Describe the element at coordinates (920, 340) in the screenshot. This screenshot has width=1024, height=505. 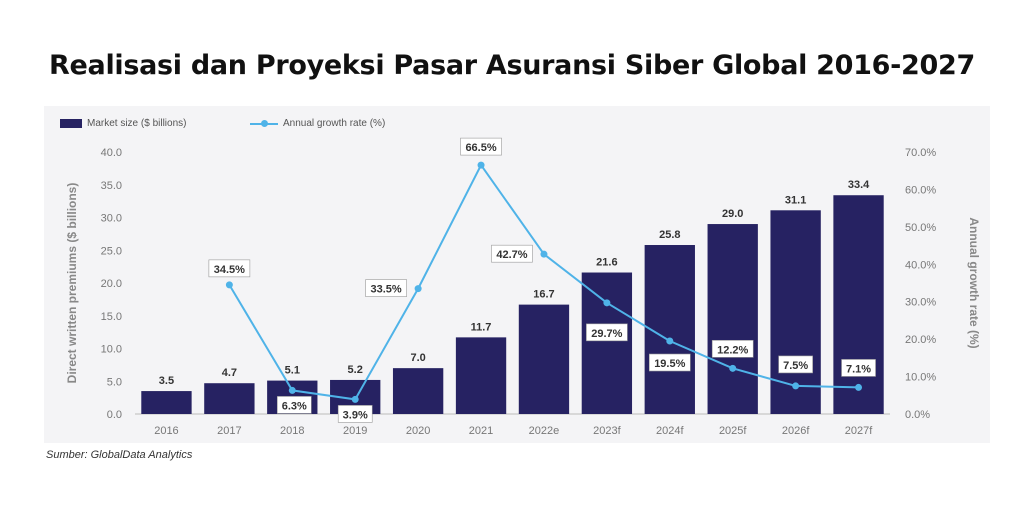
I see `y-right-tick-label: 20.0%` at that location.